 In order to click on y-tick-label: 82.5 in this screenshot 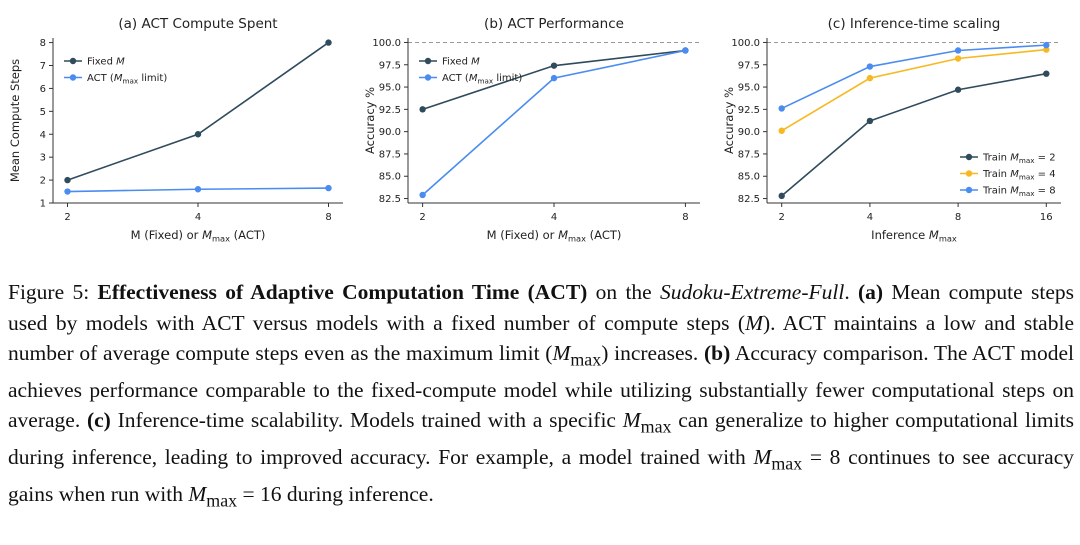, I will do `click(749, 199)`.